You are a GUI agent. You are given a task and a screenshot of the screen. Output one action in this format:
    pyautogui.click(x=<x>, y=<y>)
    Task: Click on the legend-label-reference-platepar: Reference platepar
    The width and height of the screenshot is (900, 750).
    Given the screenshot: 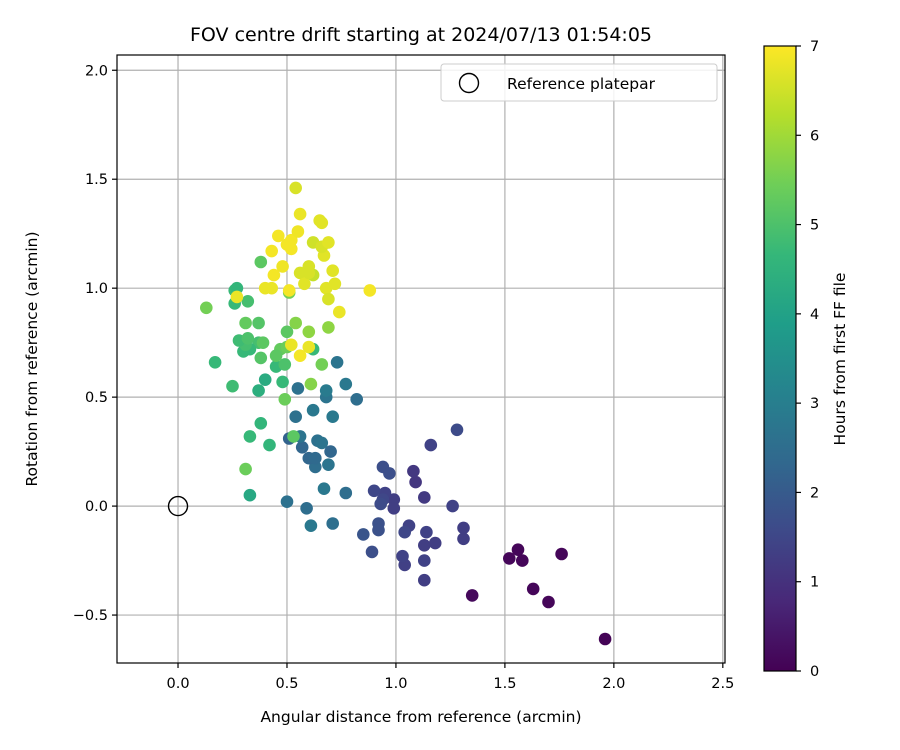 What is the action you would take?
    pyautogui.click(x=581, y=84)
    